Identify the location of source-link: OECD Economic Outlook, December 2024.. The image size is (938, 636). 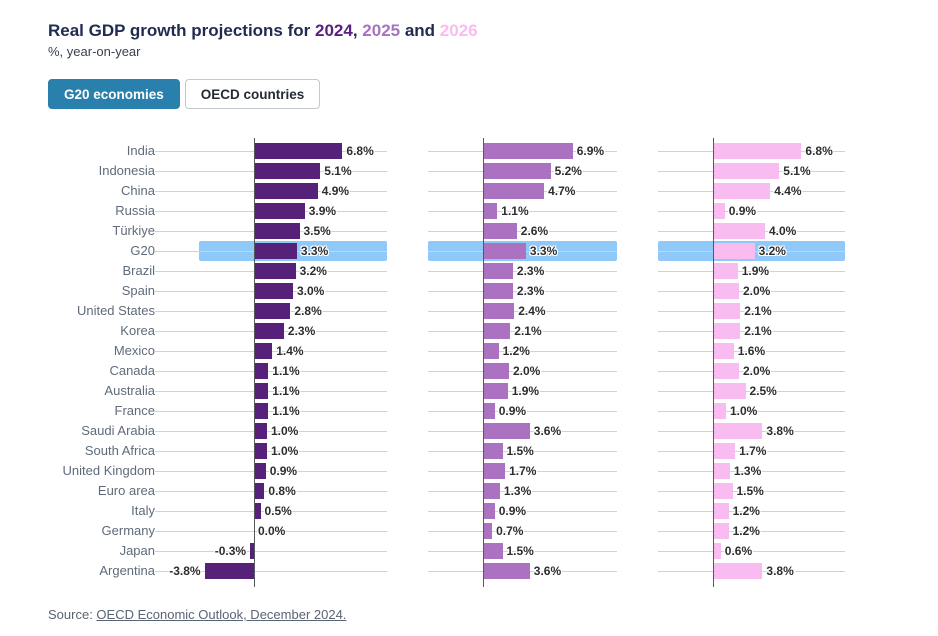
(221, 614).